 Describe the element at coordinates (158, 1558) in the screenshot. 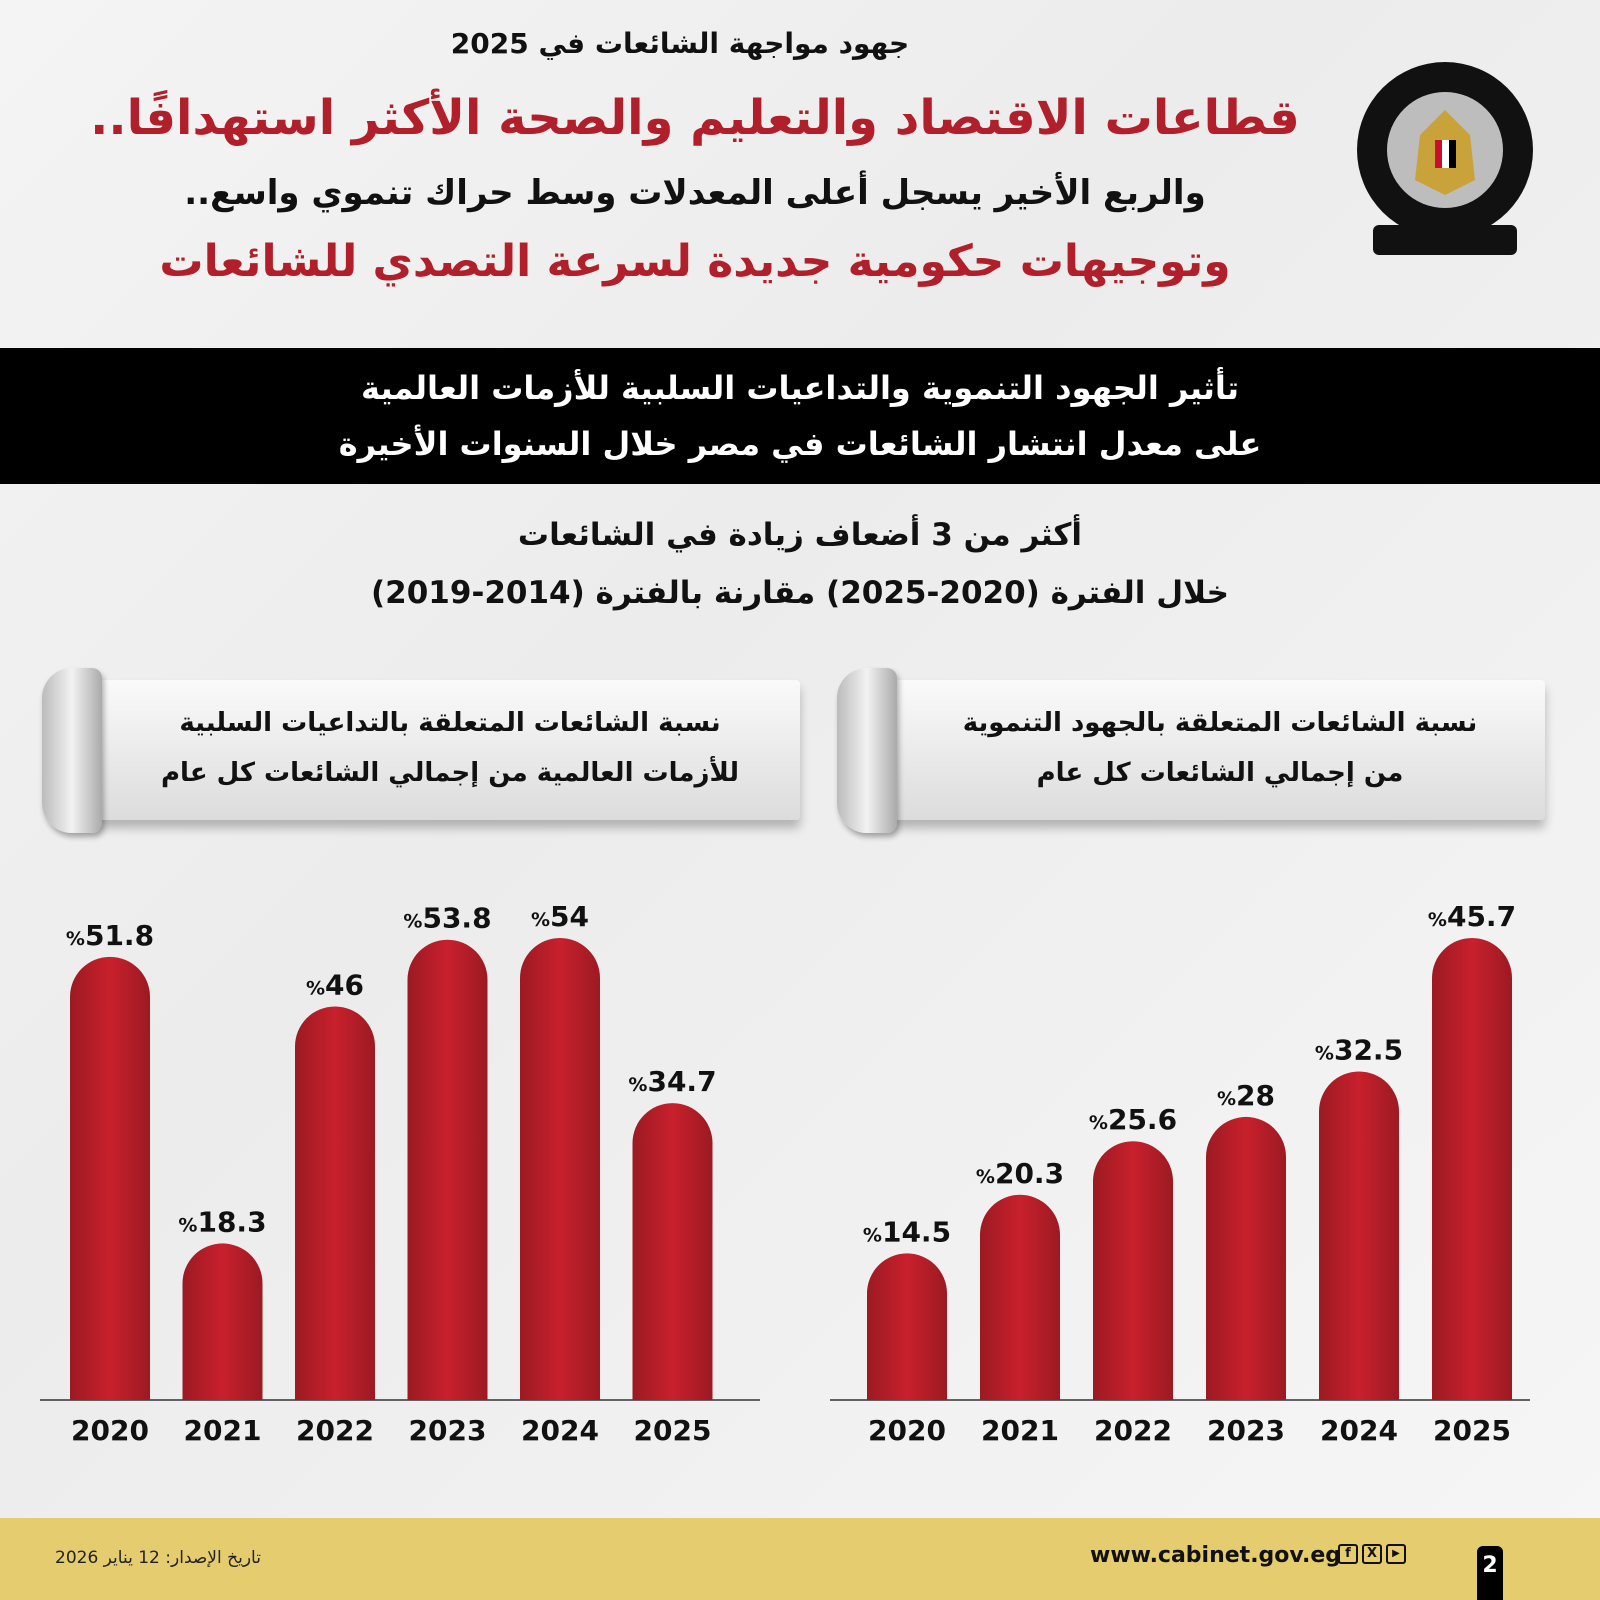

I see `issue-date: تاريخ الإصدار: 12 يناير 2026` at that location.